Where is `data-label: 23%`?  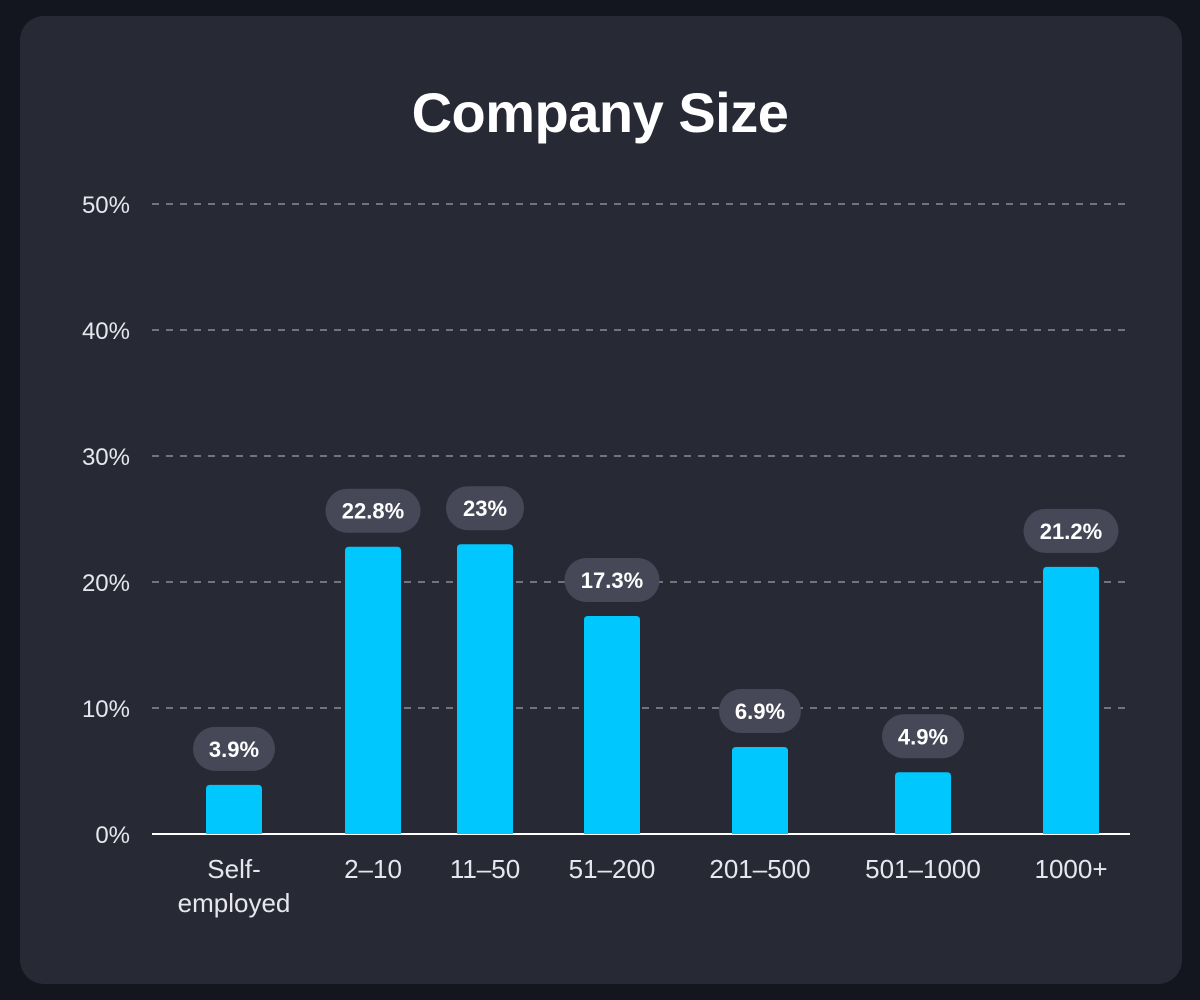
data-label: 23% is located at coordinates (485, 508).